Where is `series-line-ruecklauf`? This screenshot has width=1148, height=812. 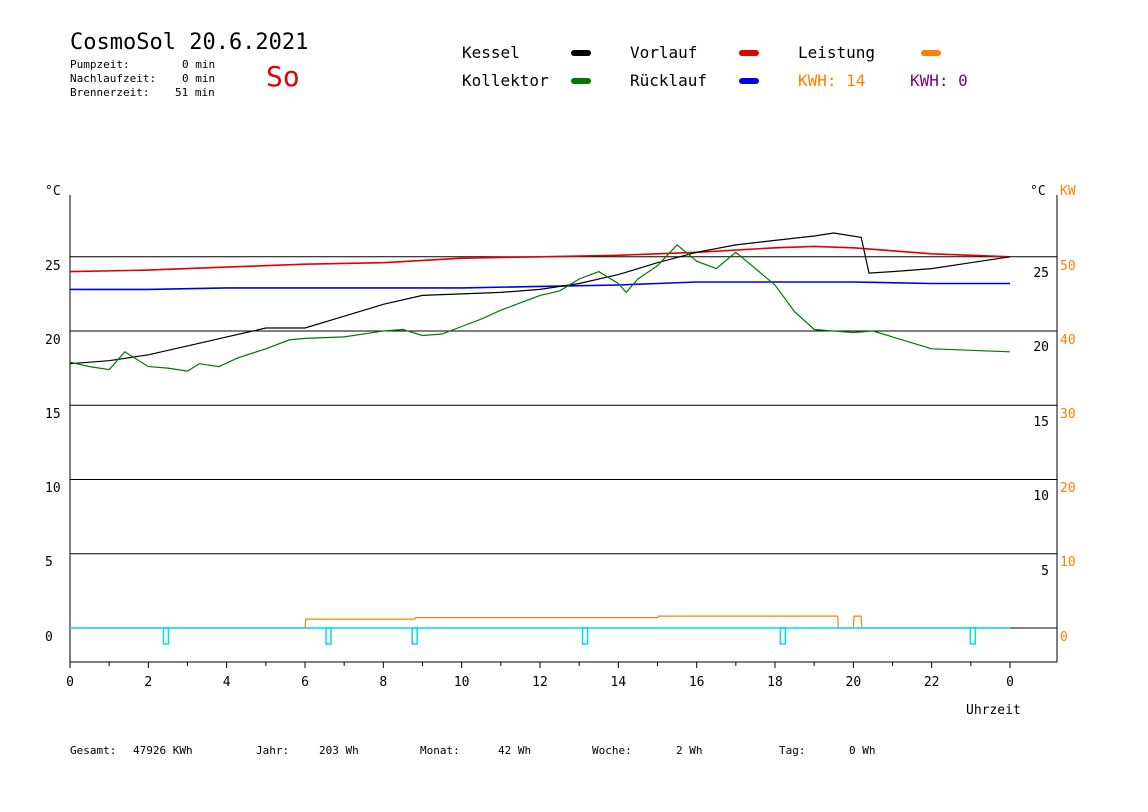
series-line-ruecklauf is located at coordinates (540, 286).